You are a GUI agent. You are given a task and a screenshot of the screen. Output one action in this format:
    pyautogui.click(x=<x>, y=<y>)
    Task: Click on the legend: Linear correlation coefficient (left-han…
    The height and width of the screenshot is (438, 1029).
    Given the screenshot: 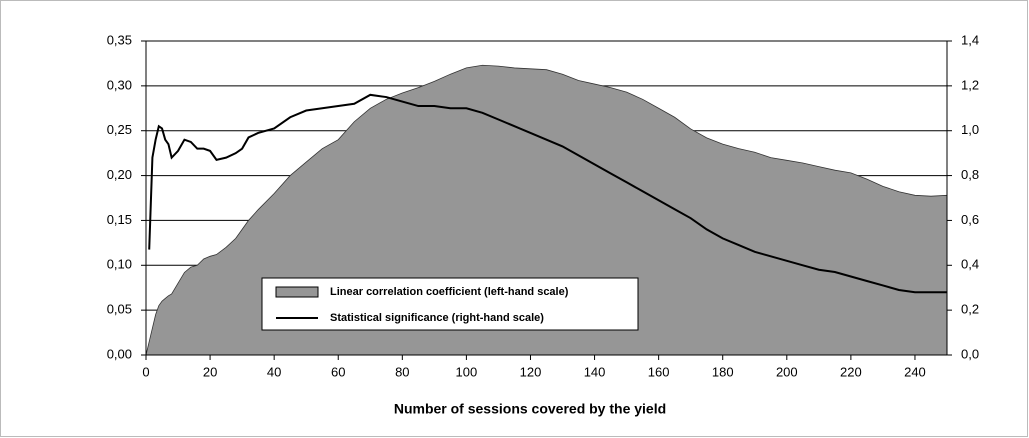 What is the action you would take?
    pyautogui.click(x=450, y=304)
    